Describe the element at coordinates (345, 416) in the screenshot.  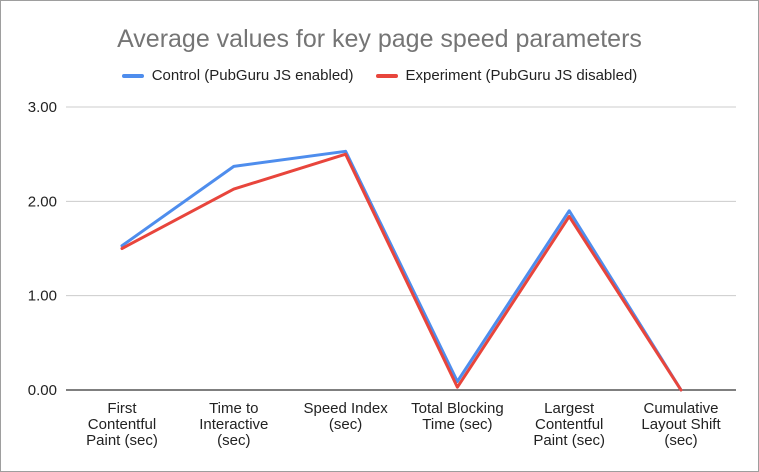
I see `x-tick-label: Speed Index (sec)` at that location.